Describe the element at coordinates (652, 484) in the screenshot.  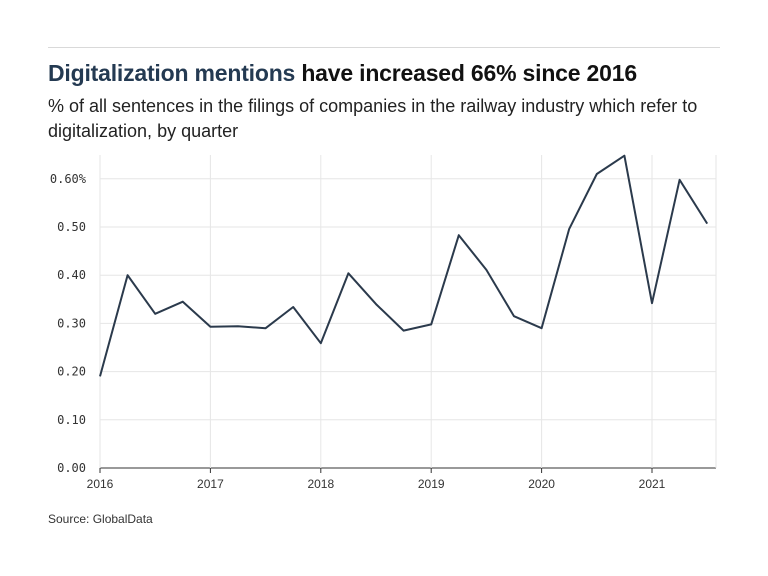
I see `x-tick-label: 2021` at that location.